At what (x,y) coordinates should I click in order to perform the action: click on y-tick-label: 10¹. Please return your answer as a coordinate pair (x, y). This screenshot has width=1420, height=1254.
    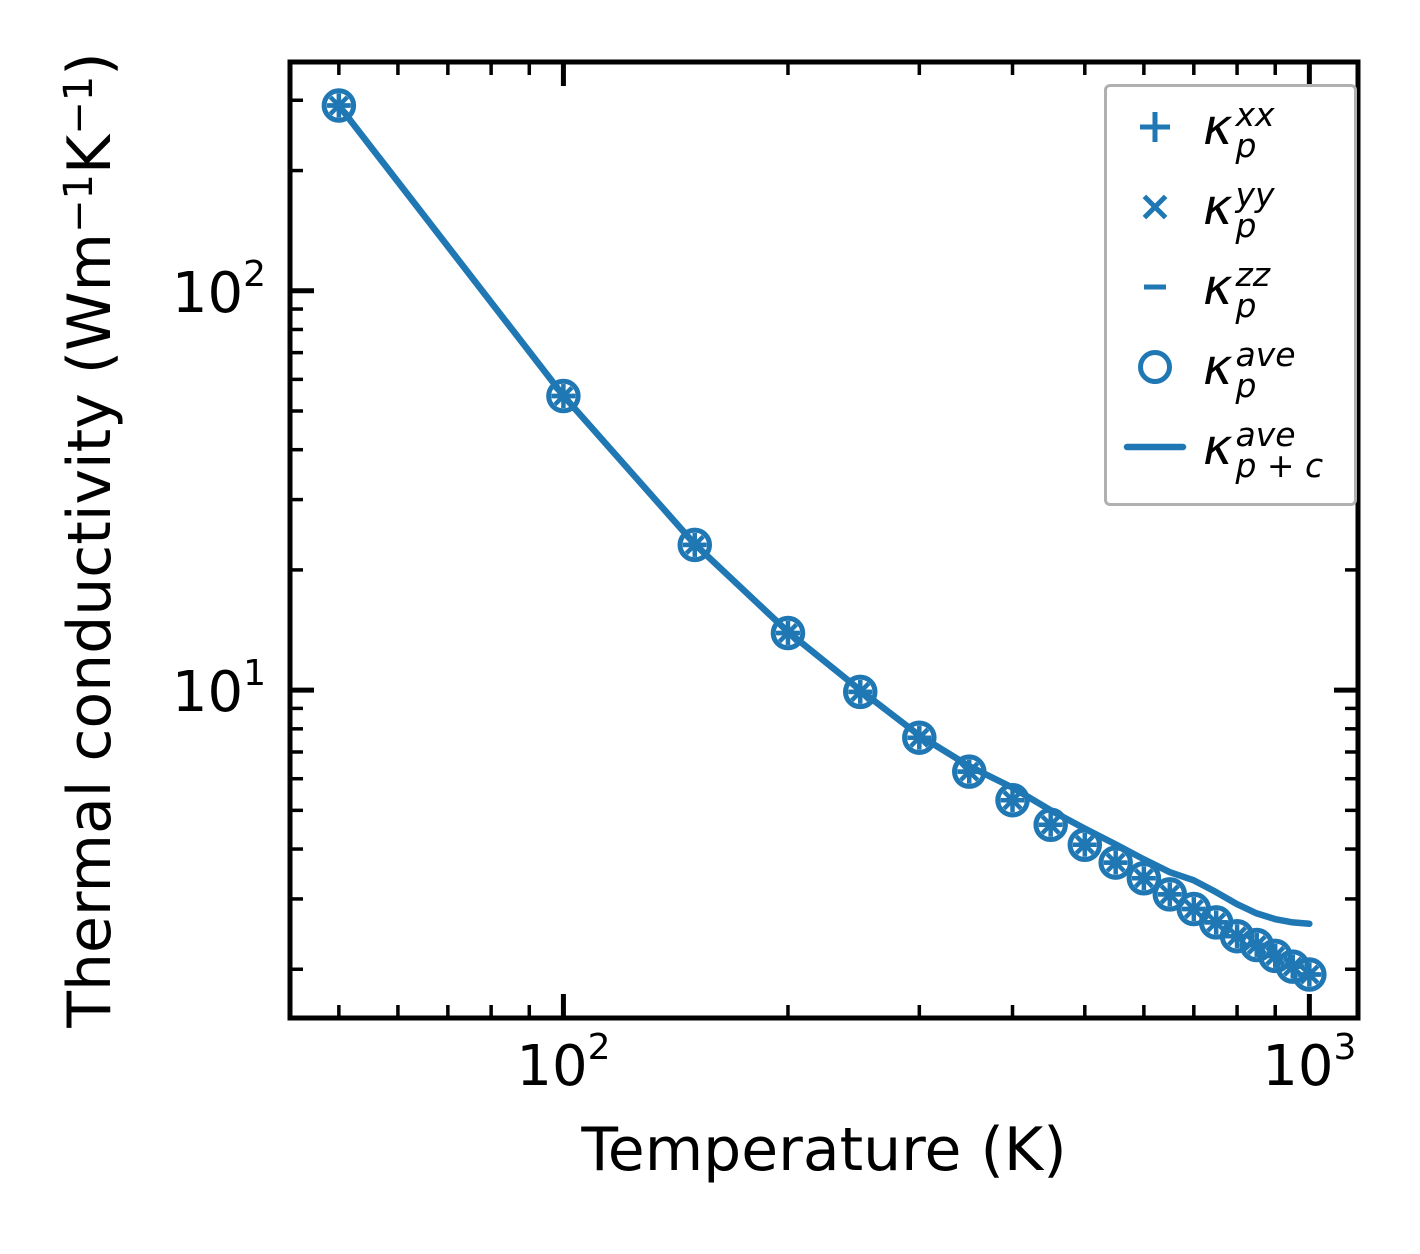
    Looking at the image, I should click on (219, 689).